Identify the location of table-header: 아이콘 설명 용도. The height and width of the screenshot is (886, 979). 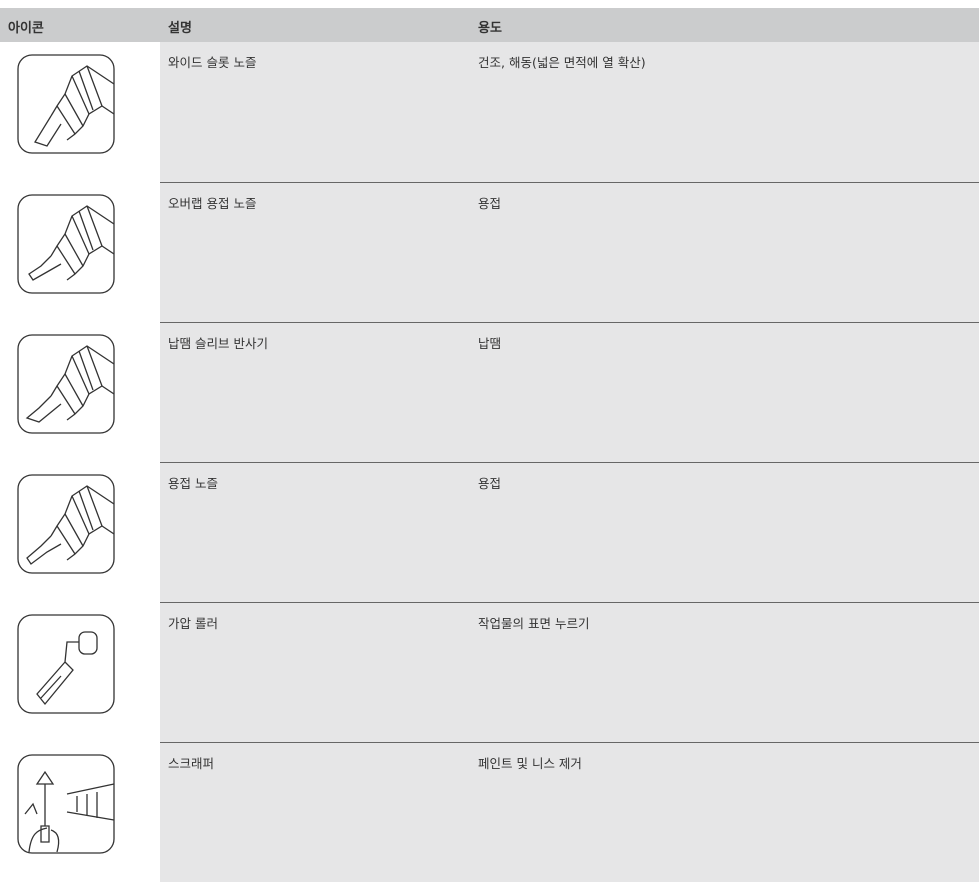
(489, 25).